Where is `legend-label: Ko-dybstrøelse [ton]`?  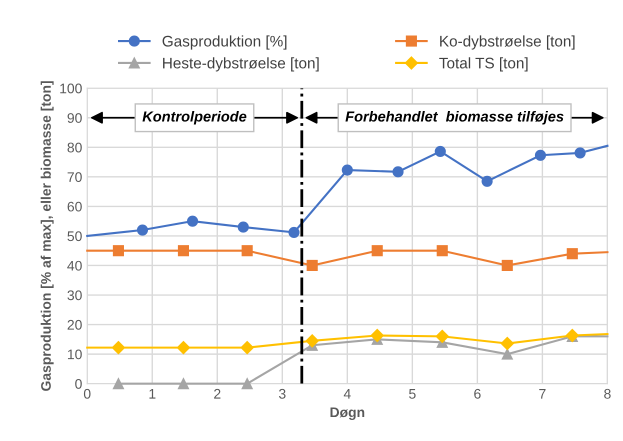
legend-label: Ko-dybstrøelse [ton] is located at coordinates (507, 42).